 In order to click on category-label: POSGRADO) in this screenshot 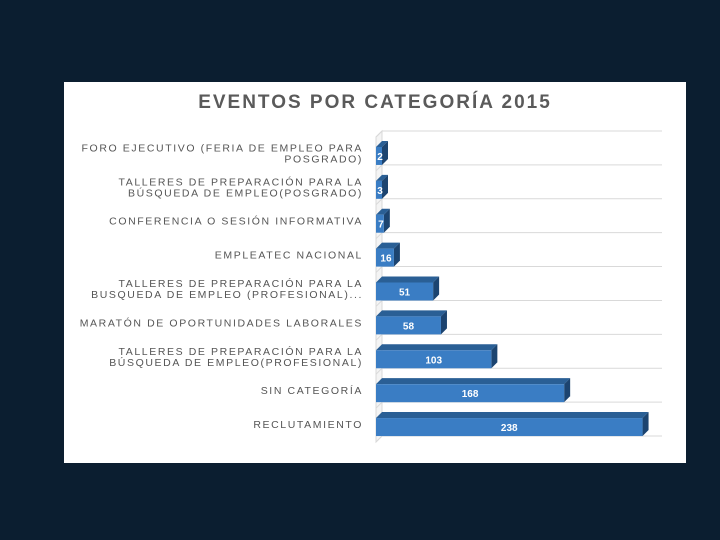, I will do `click(323, 159)`.